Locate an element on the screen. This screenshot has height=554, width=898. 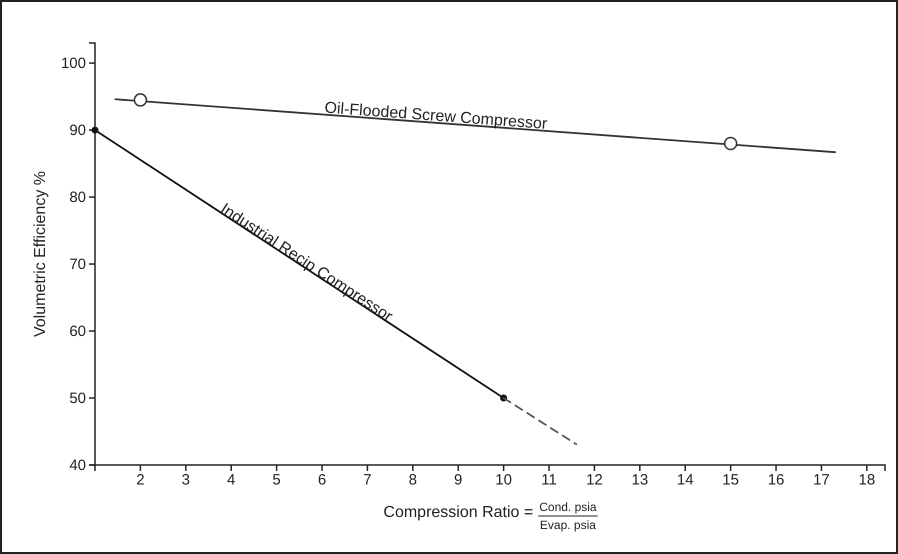
x-tick-label: 8 is located at coordinates (412, 480).